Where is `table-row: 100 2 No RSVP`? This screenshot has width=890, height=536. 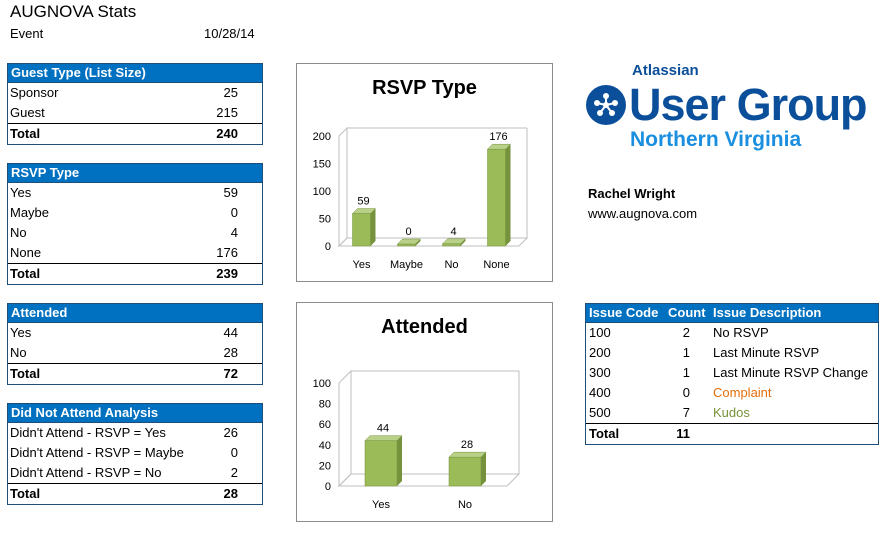 table-row: 100 2 No RSVP is located at coordinates (732, 333).